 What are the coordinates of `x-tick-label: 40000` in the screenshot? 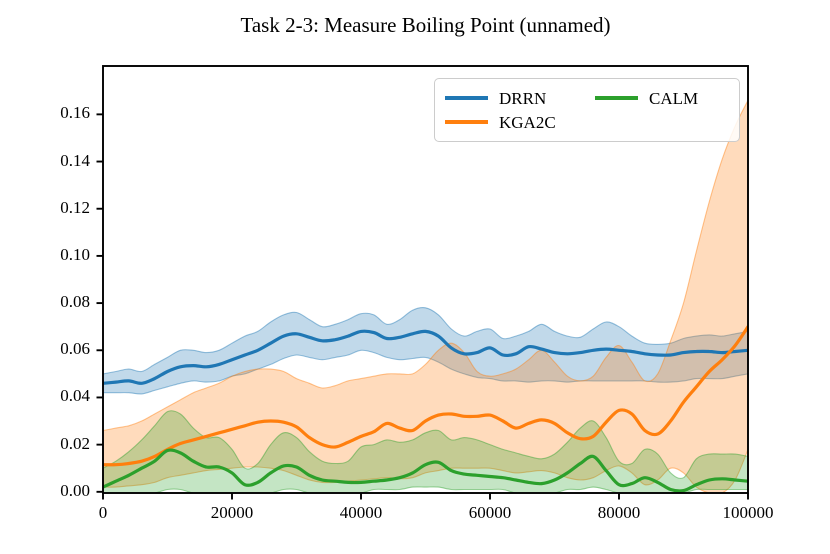 It's located at (361, 512).